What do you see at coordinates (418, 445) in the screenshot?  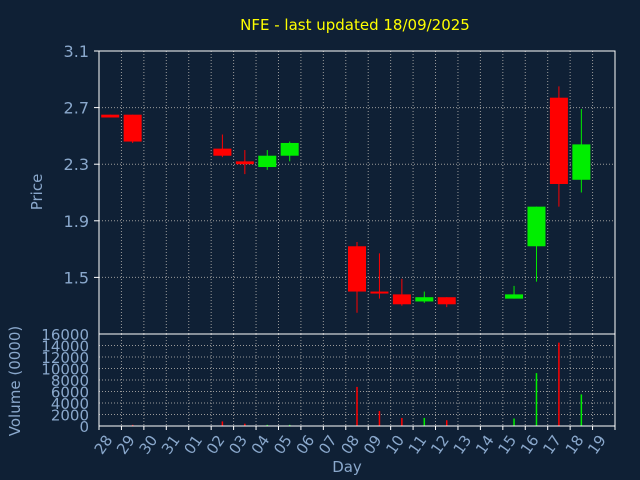 I see `x-tick-label: 11` at bounding box center [418, 445].